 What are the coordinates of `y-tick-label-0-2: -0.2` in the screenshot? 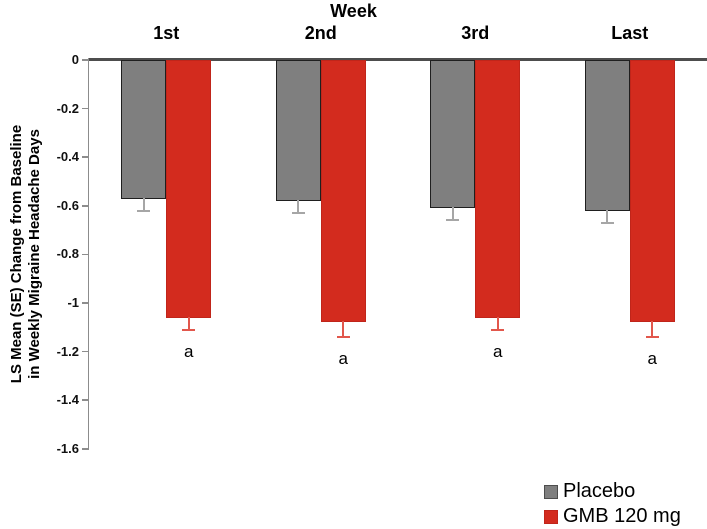 It's located at (67, 108).